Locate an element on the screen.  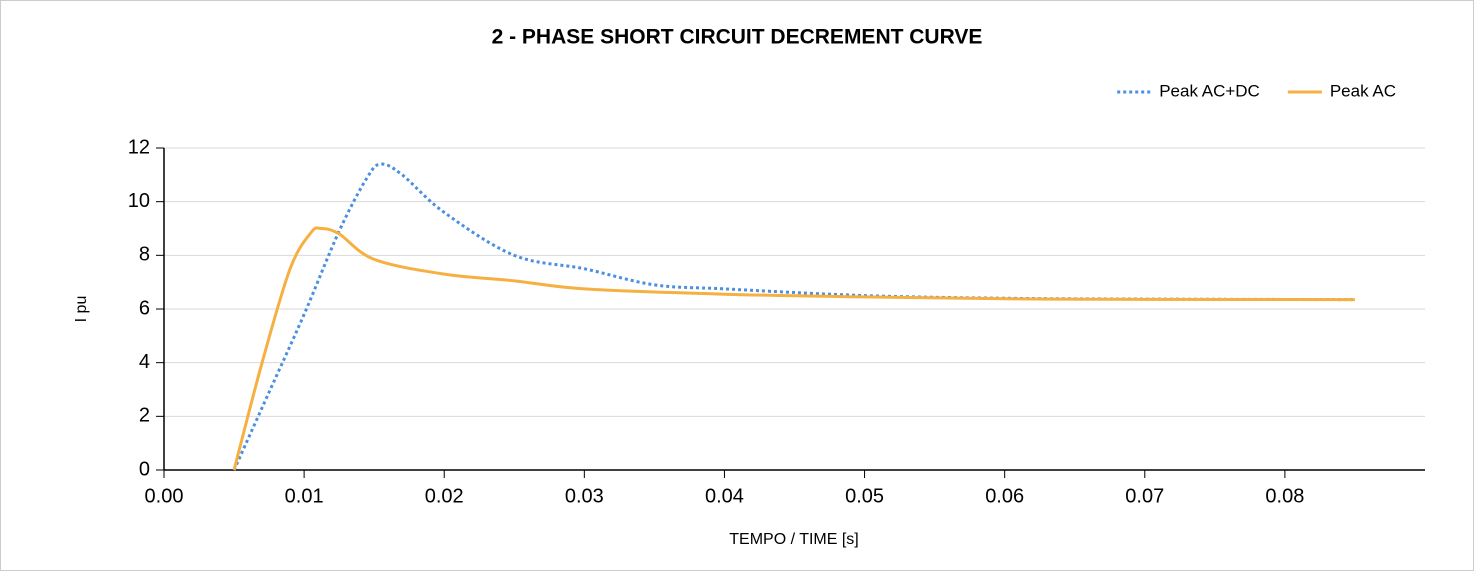
y-tick-label: 8 is located at coordinates (144, 255).